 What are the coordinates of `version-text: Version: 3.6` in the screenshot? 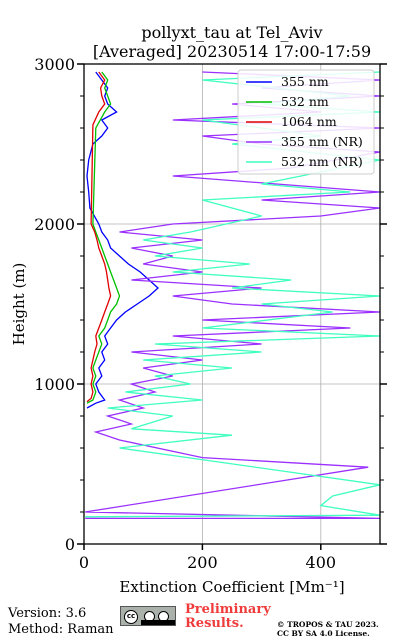 It's located at (47, 613).